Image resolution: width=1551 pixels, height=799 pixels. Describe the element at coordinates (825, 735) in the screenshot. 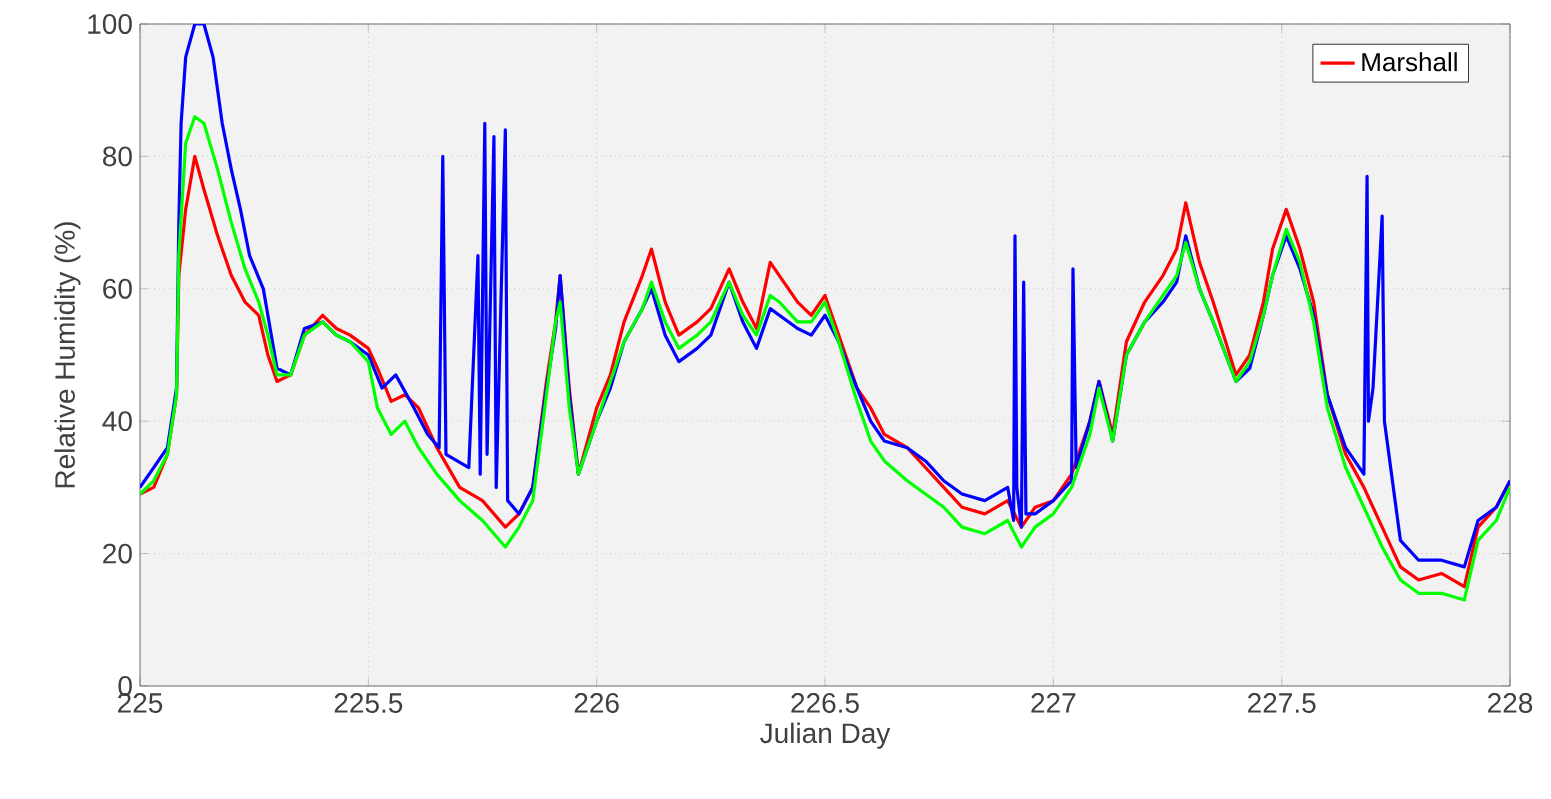

I see `x-axis-title: Julian Day` at that location.